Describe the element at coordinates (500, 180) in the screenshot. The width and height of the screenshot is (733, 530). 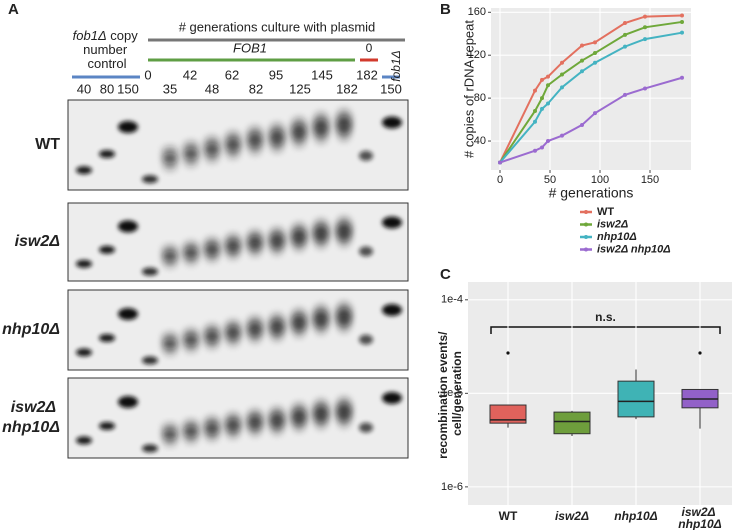
I see `x-tick-label: 0` at that location.